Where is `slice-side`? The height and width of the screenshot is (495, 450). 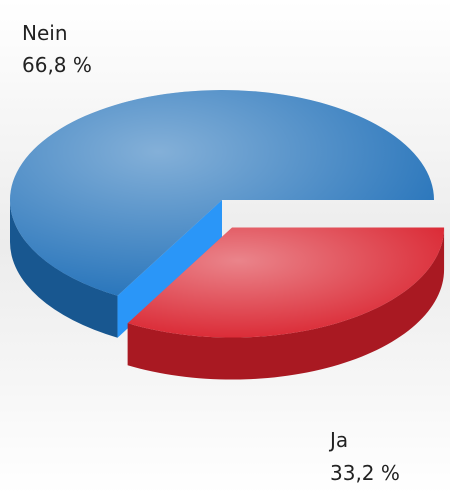
slice-side is located at coordinates (64, 269).